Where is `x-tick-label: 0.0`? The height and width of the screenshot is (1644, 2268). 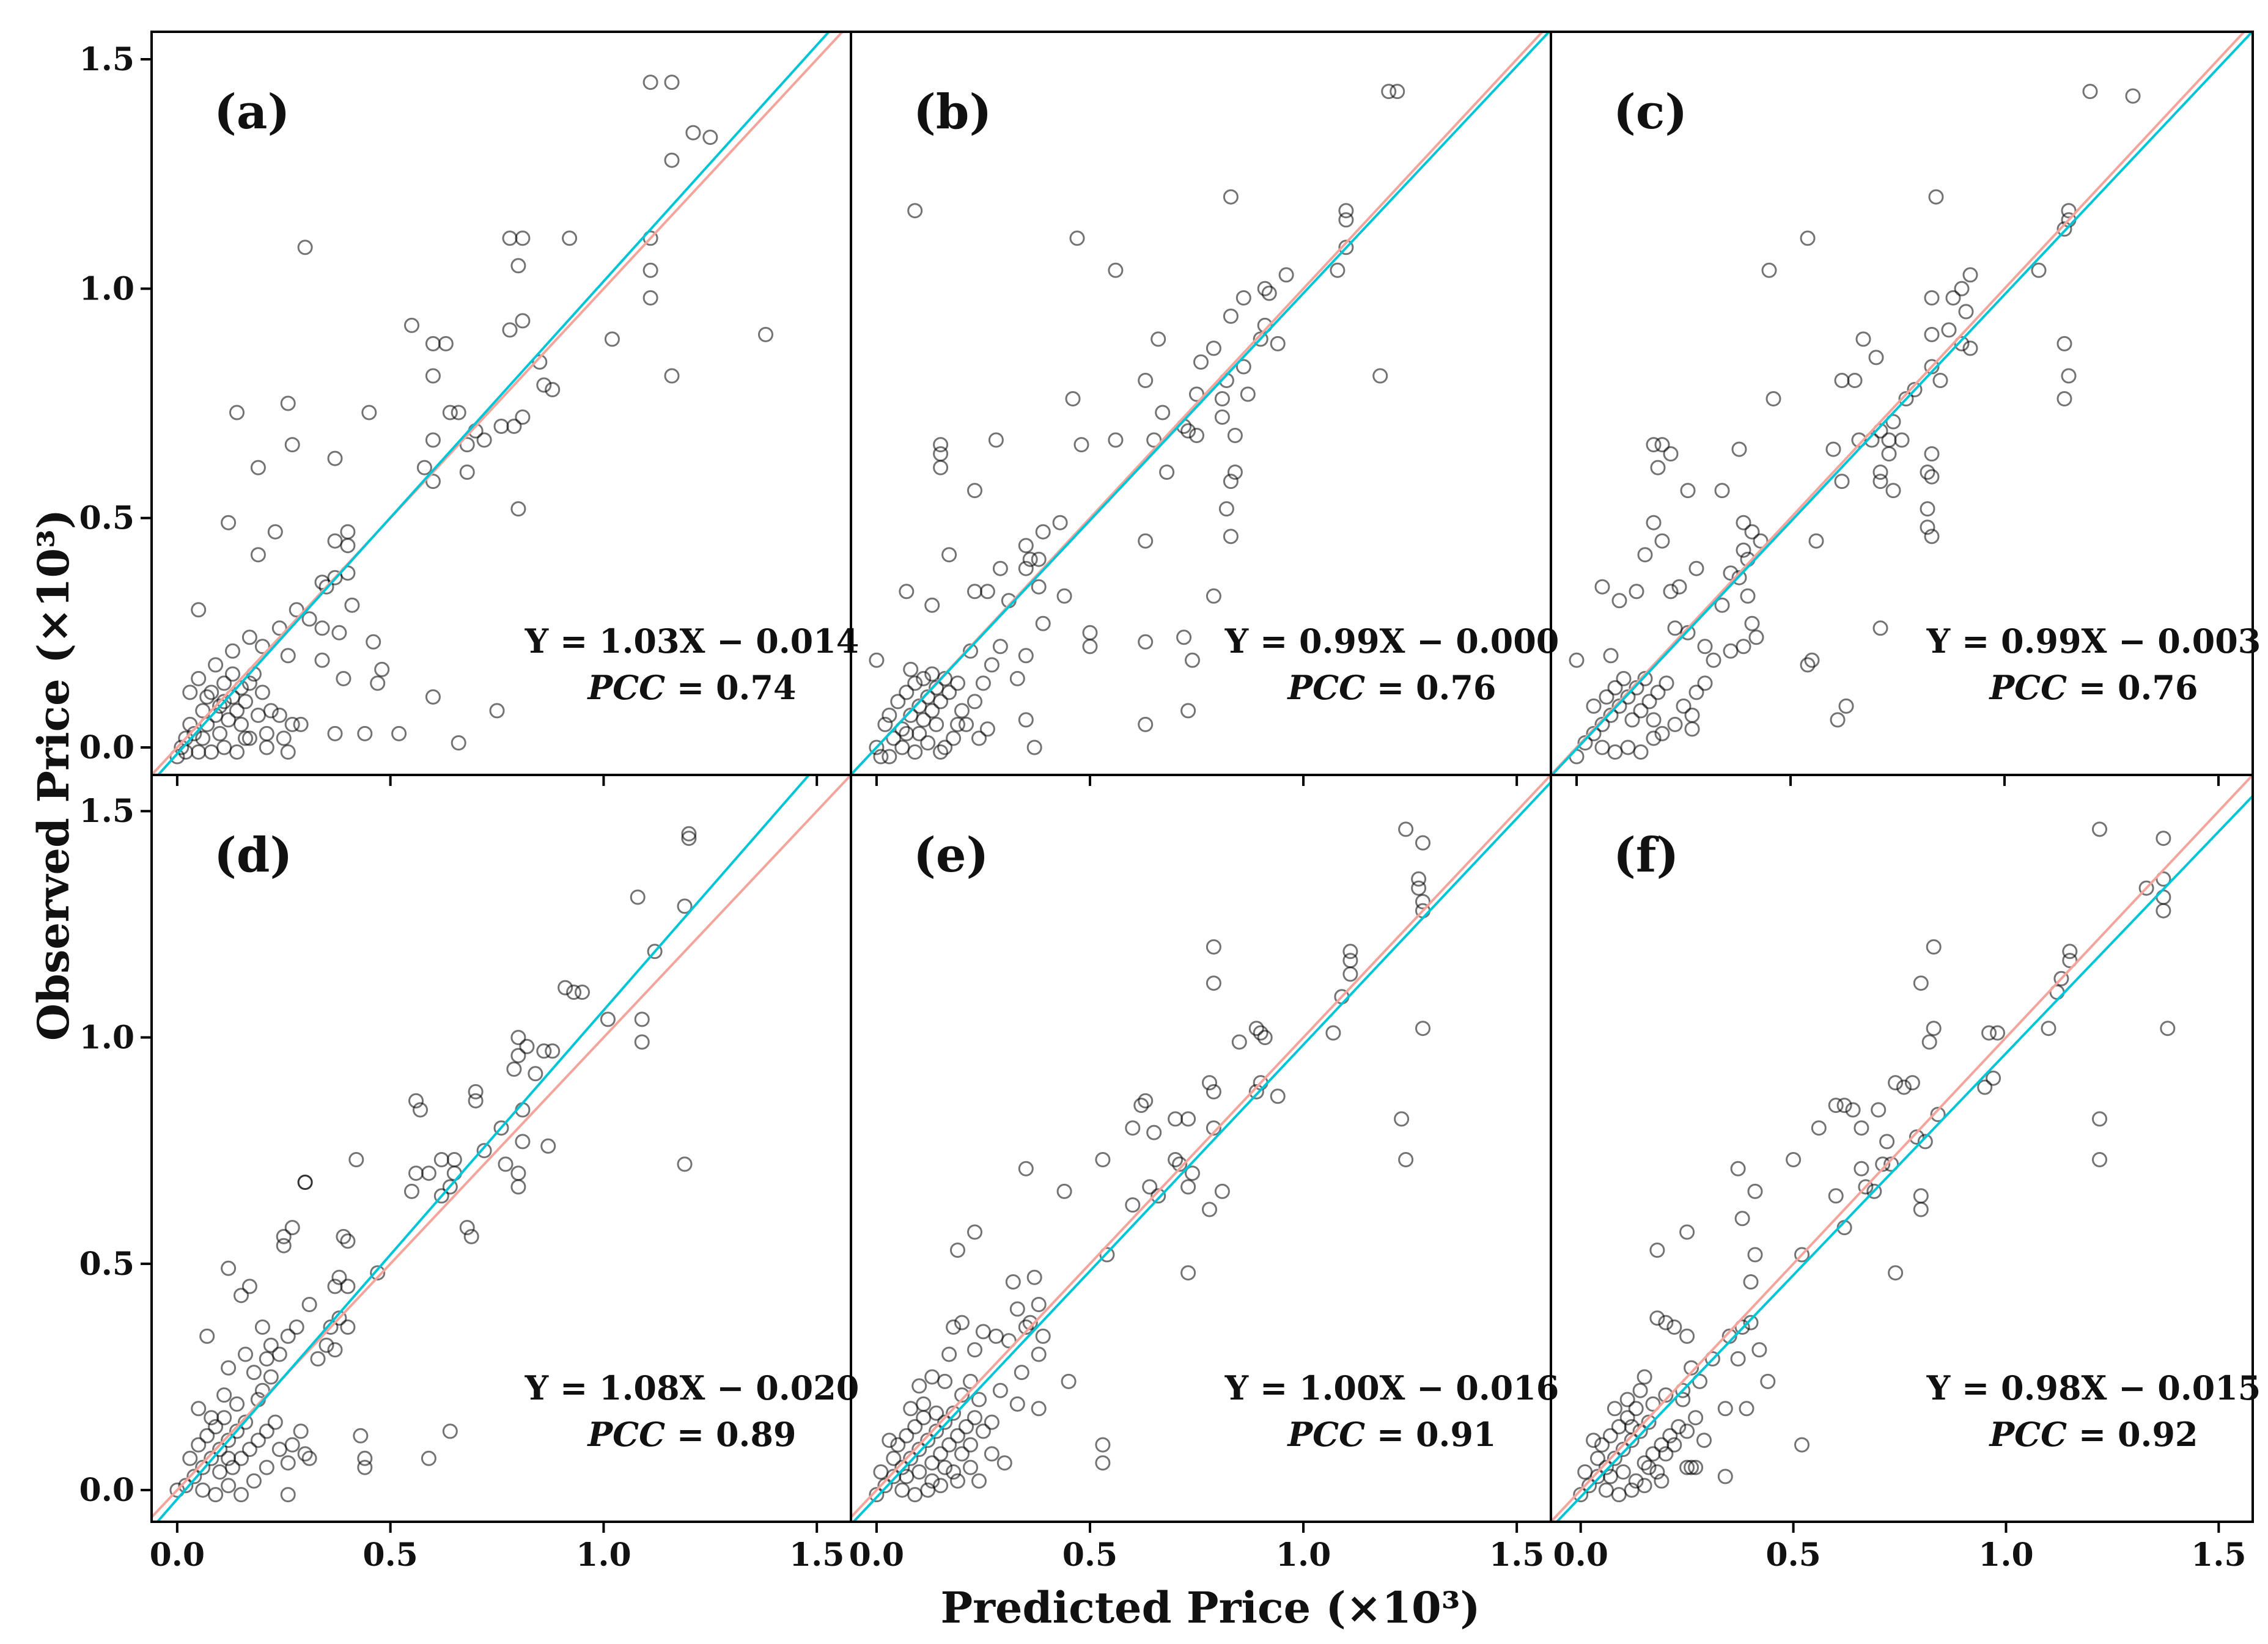 x-tick-label: 0.0 is located at coordinates (1580, 1555).